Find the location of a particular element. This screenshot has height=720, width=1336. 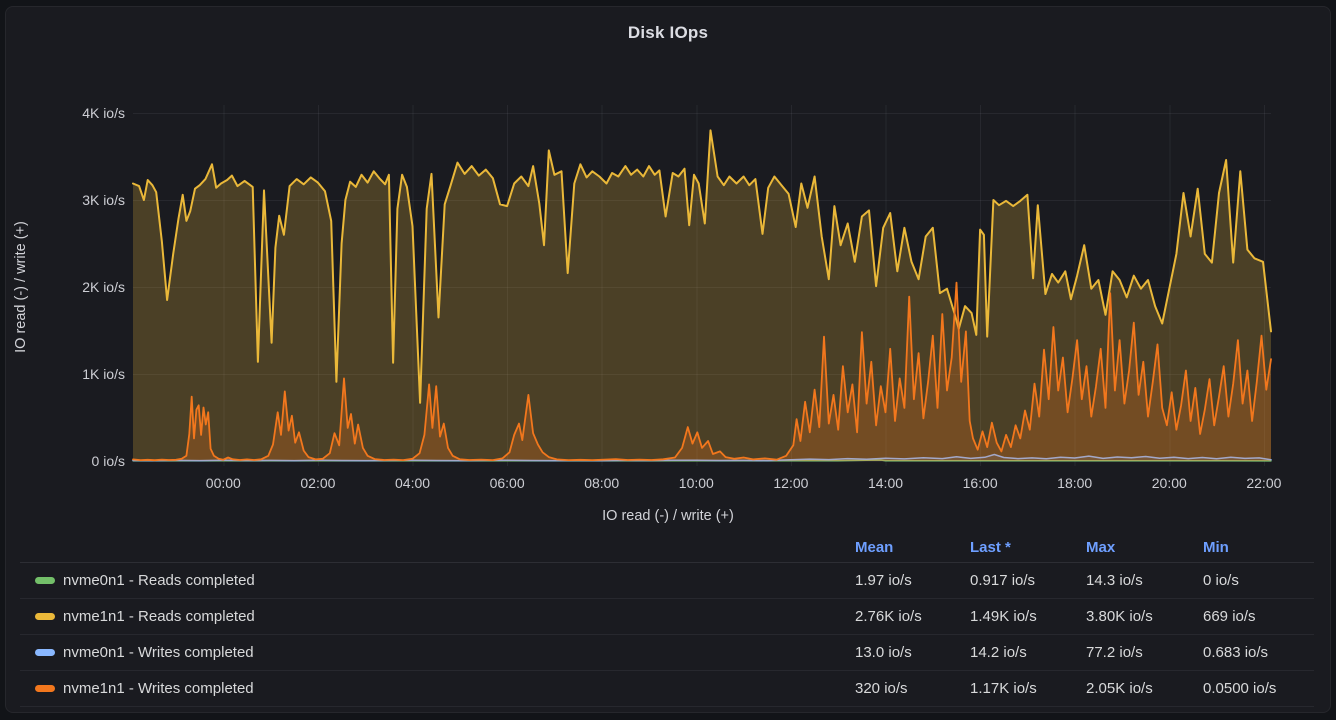

legend-sort-last: Last * is located at coordinates (990, 547).